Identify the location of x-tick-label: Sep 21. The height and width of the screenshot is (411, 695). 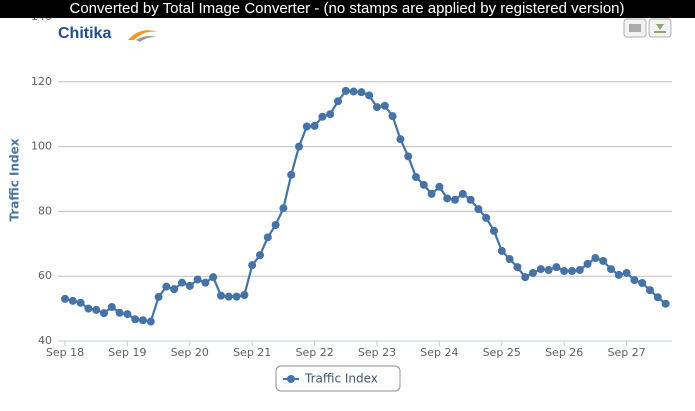
(252, 352).